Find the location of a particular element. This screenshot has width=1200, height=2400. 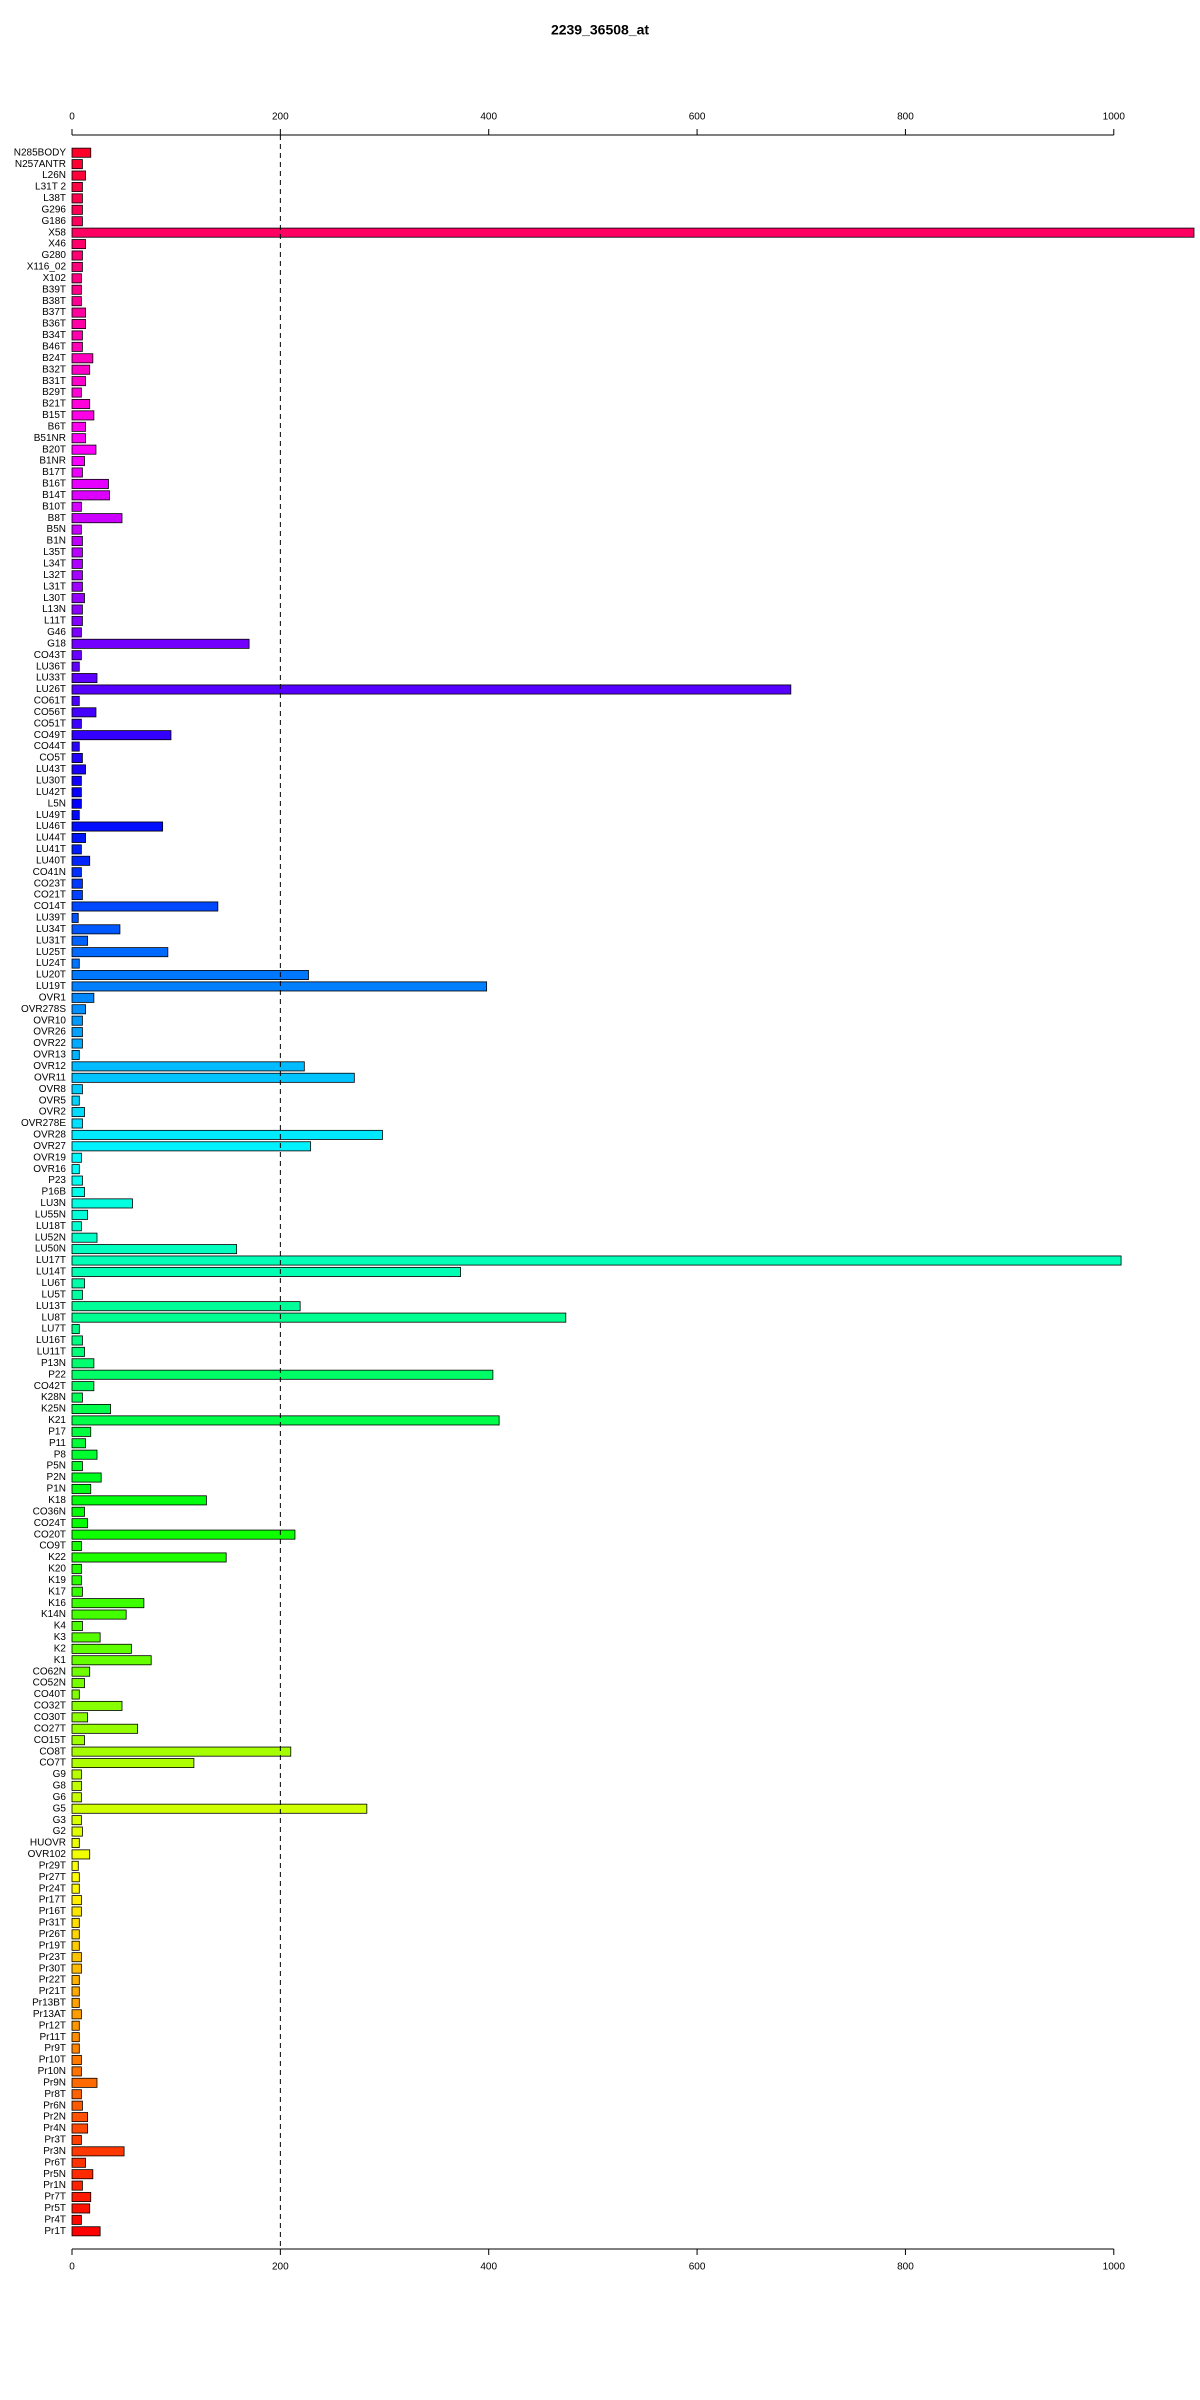

y-tick-label: Pr22T is located at coordinates (52, 1980).